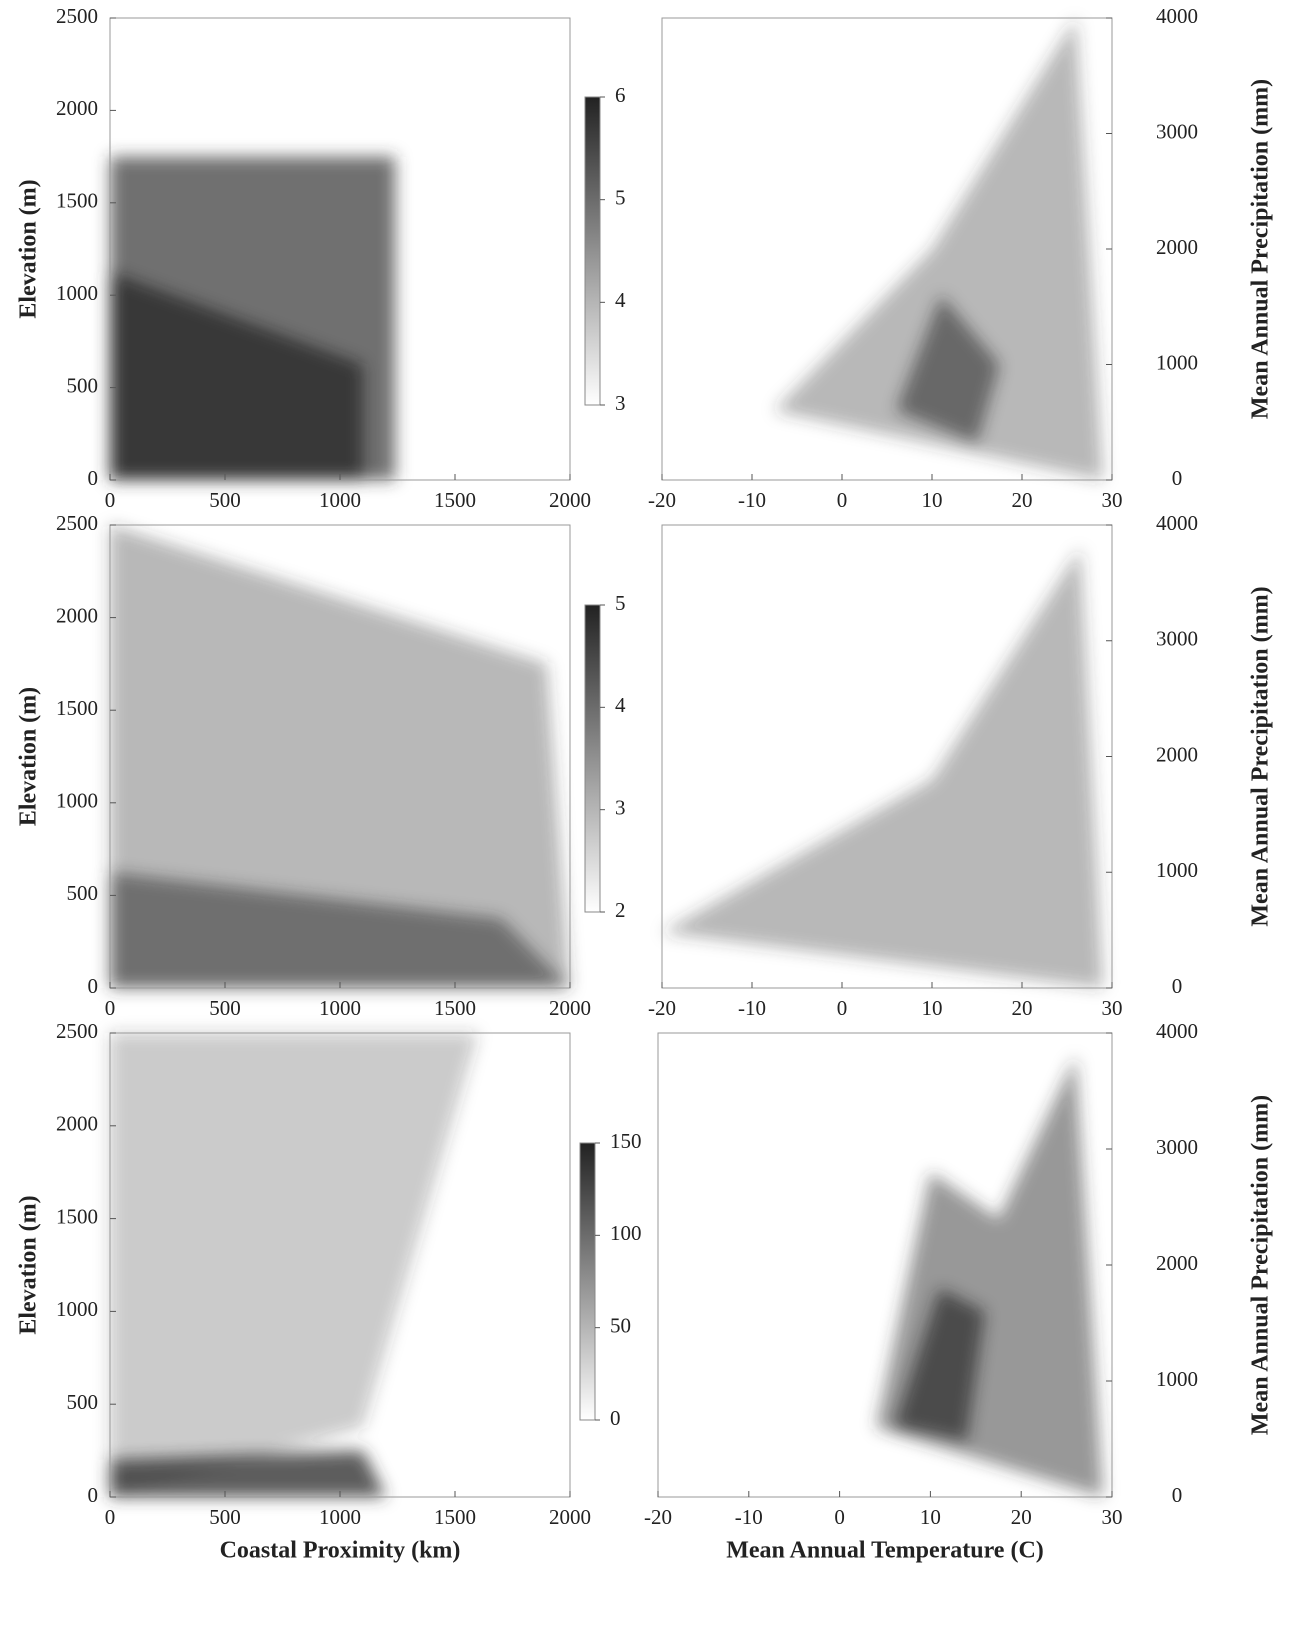 This screenshot has width=1291, height=1645. I want to click on colorbar-tick-label: 2, so click(620, 910).